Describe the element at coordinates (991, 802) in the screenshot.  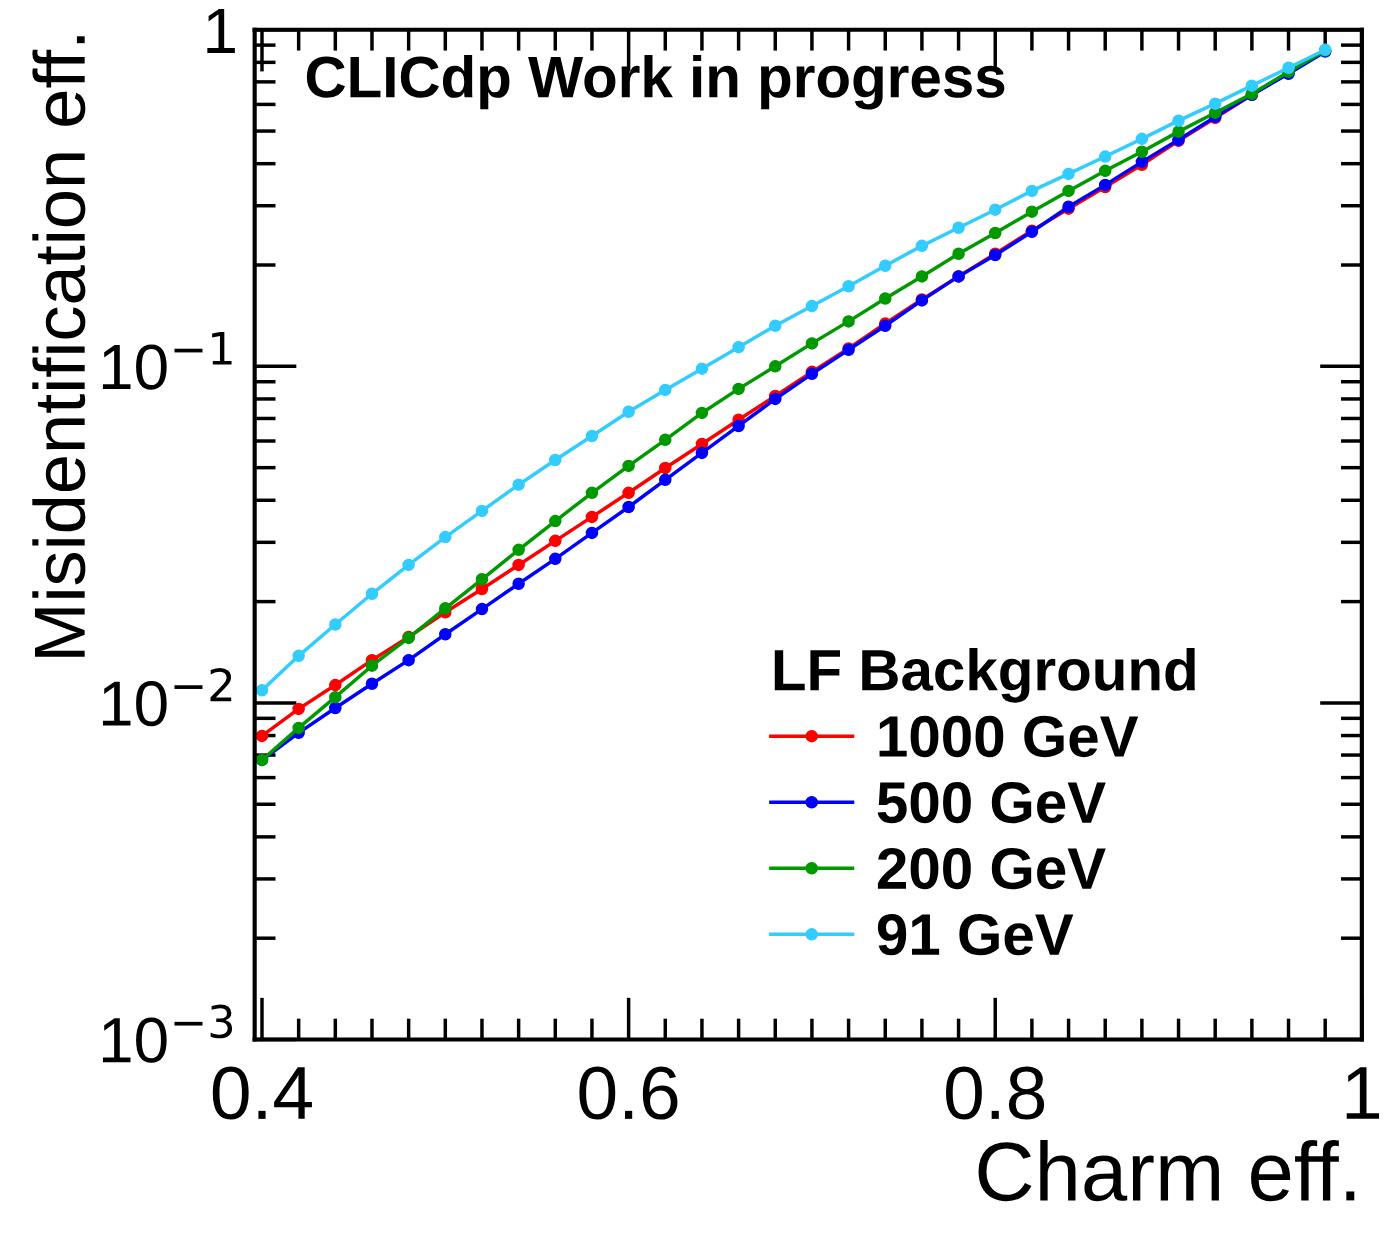
I see `legend-label: 500 GeV` at that location.